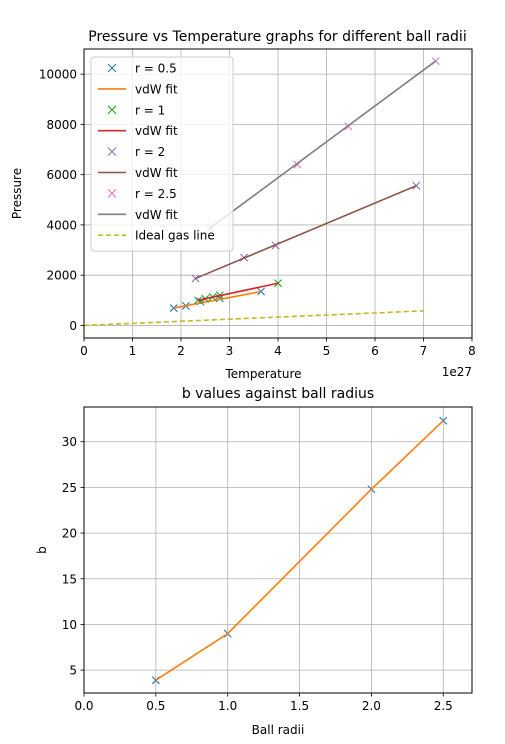 The height and width of the screenshot is (744, 505). I want to click on x-tick-label: 1.0, so click(227, 706).